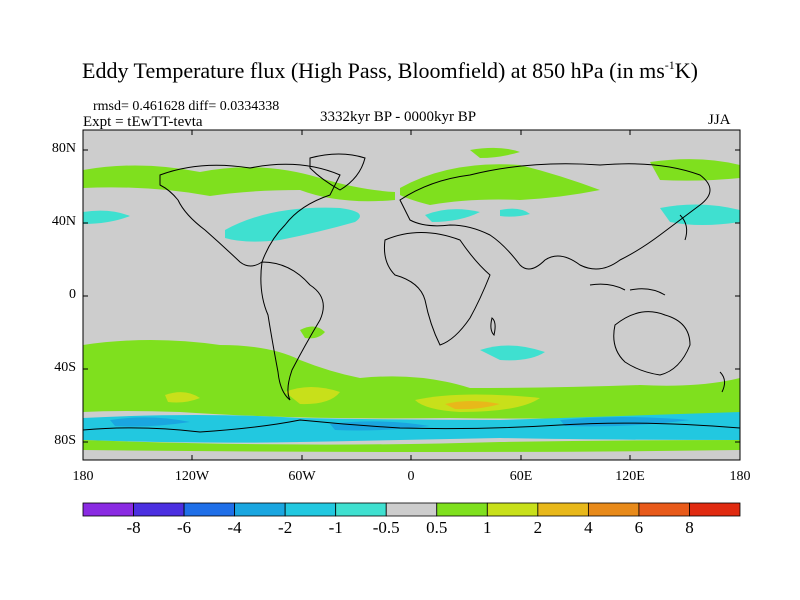 The image size is (800, 600). What do you see at coordinates (487, 527) in the screenshot?
I see `colorbar-label: 1` at bounding box center [487, 527].